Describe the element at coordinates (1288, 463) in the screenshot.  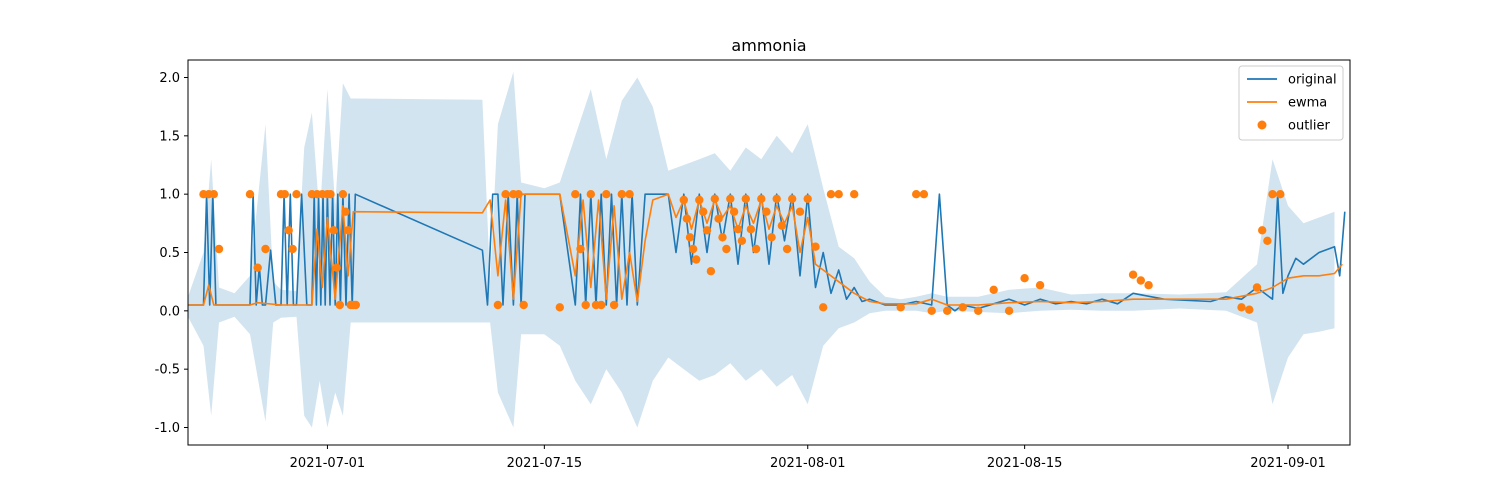
I see `x-tick-label: 2021-09-01` at that location.